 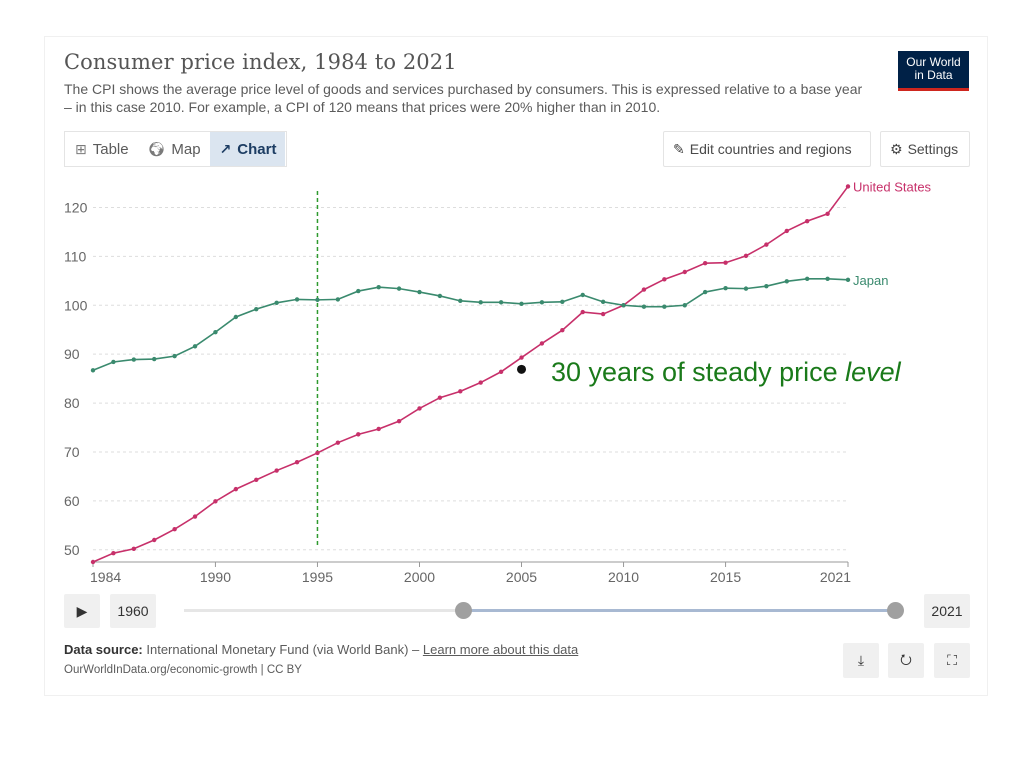 What do you see at coordinates (933, 71) in the screenshot?
I see `owid-logo: Our World in Data` at bounding box center [933, 71].